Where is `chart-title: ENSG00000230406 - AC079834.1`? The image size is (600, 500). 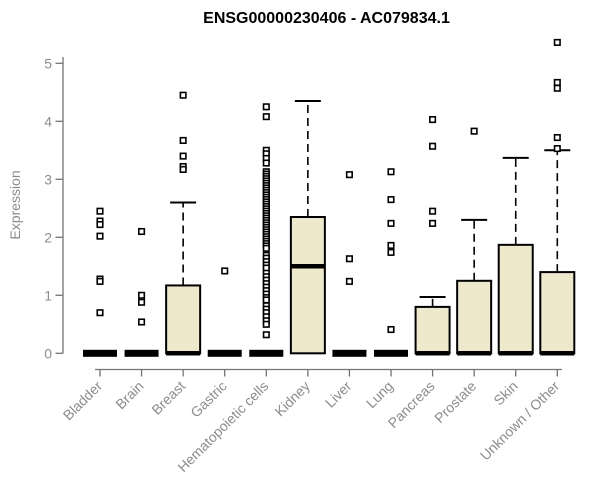
chart-title: ENSG00000230406 - AC079834.1 is located at coordinates (326, 18).